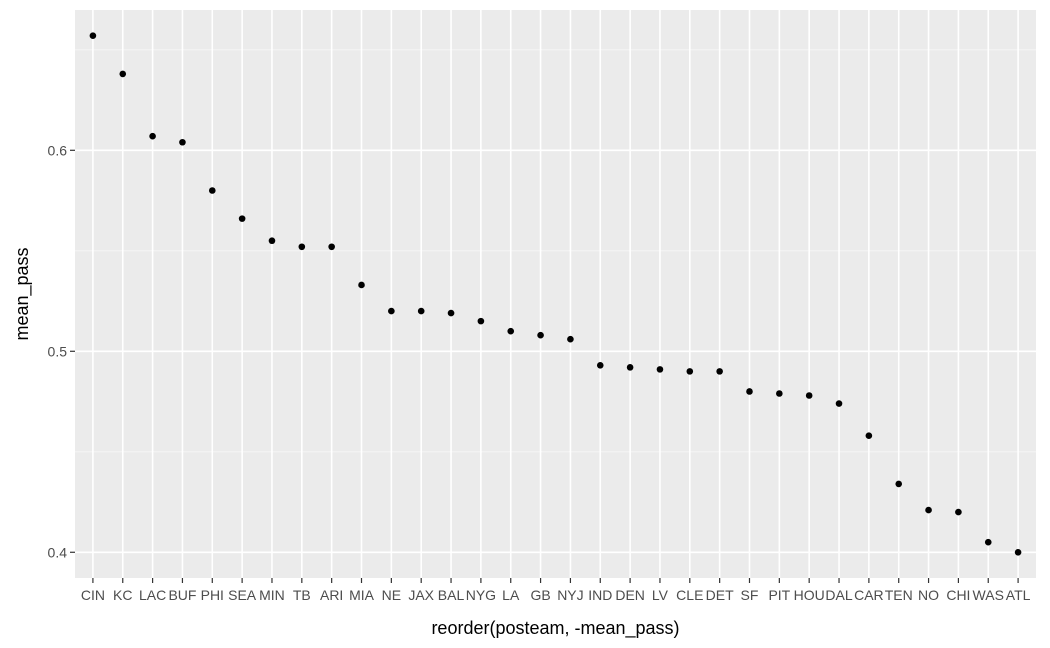 Image resolution: width=1050 pixels, height=648 pixels. I want to click on x-tick-label: NYG, so click(481, 595).